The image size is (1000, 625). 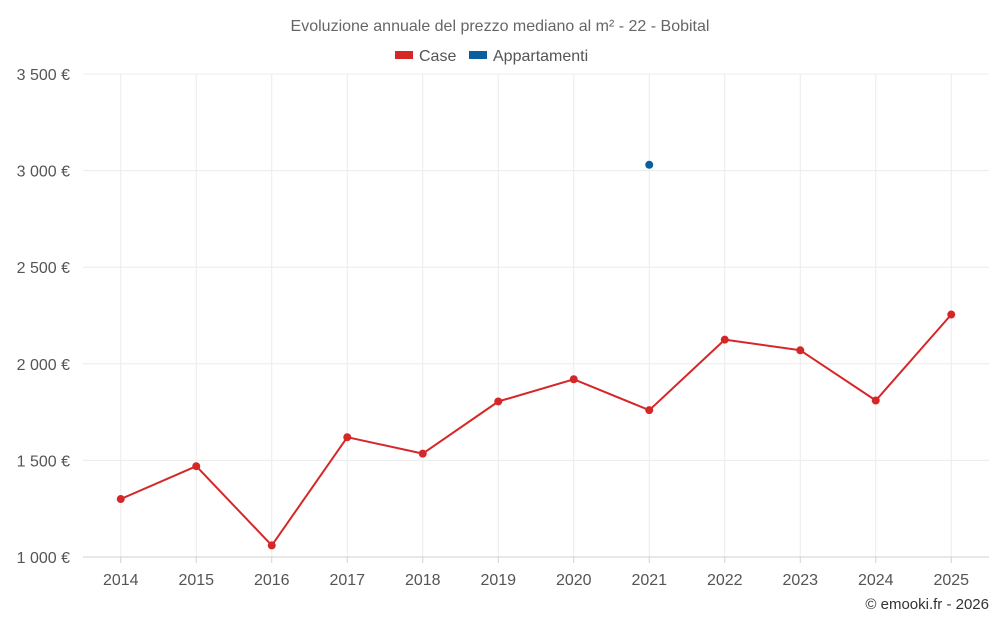 I want to click on x-tick-label: 2020, so click(x=574, y=580).